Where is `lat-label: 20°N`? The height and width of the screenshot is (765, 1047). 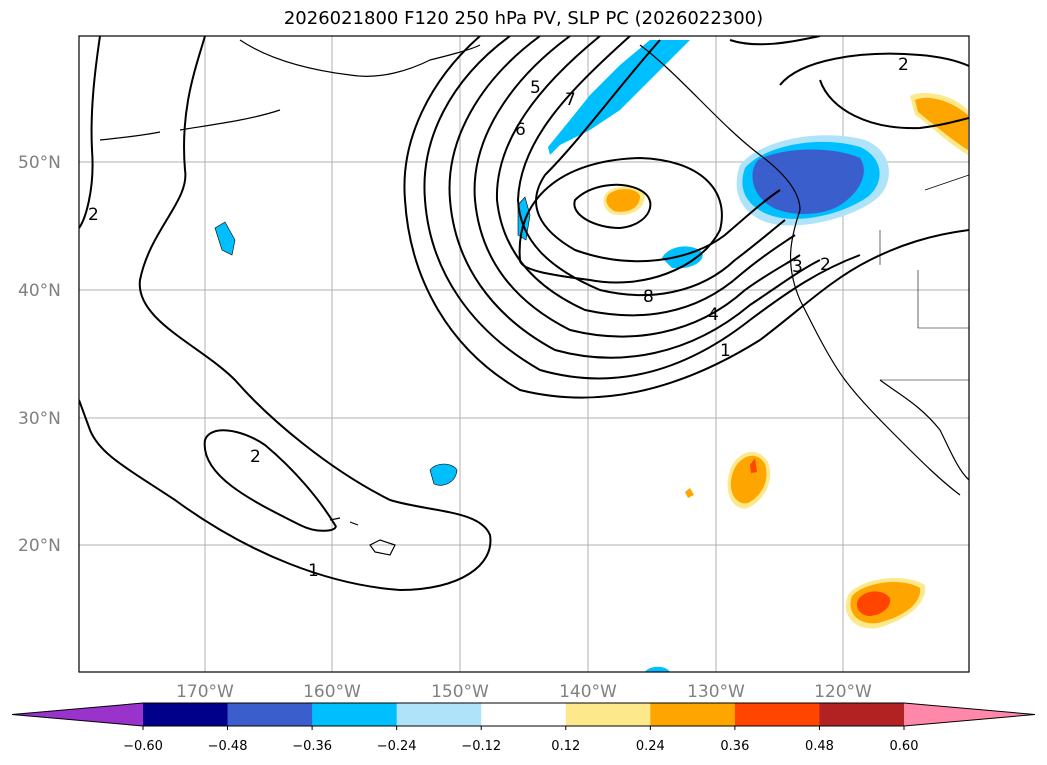
lat-label: 20°N is located at coordinates (39, 546).